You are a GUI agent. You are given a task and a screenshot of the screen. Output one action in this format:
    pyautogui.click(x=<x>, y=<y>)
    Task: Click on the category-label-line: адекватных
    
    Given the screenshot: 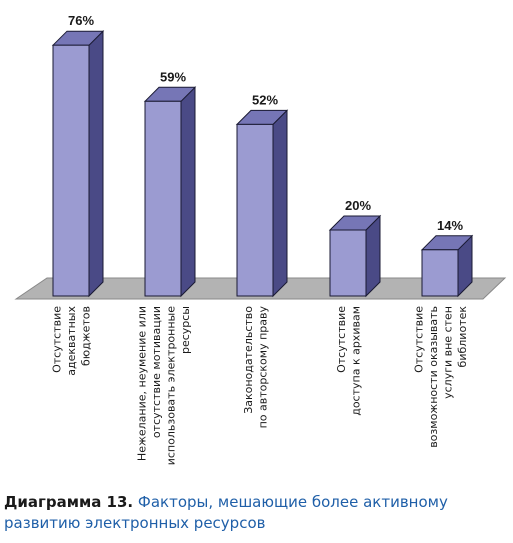 What is the action you would take?
    pyautogui.click(x=71, y=341)
    